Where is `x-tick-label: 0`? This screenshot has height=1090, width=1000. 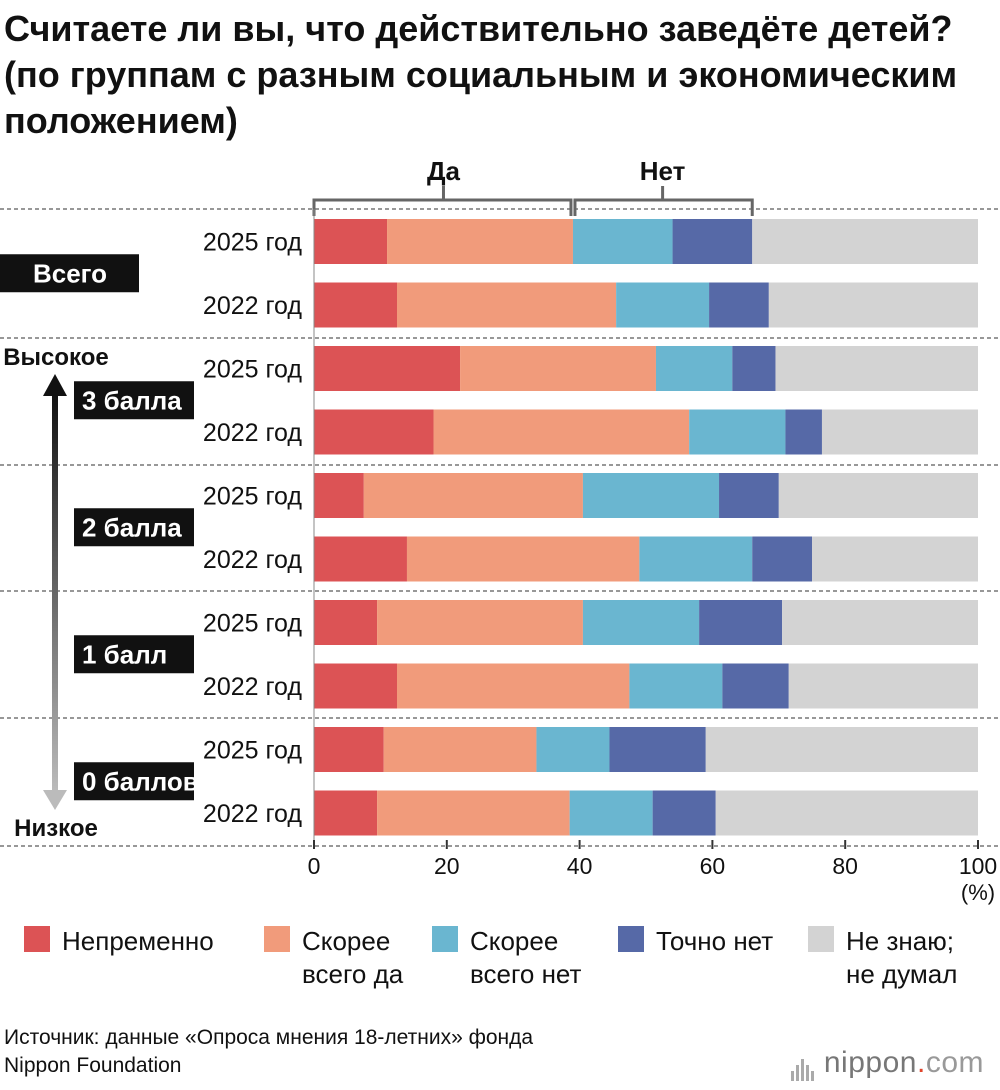 x-tick-label: 0 is located at coordinates (314, 866).